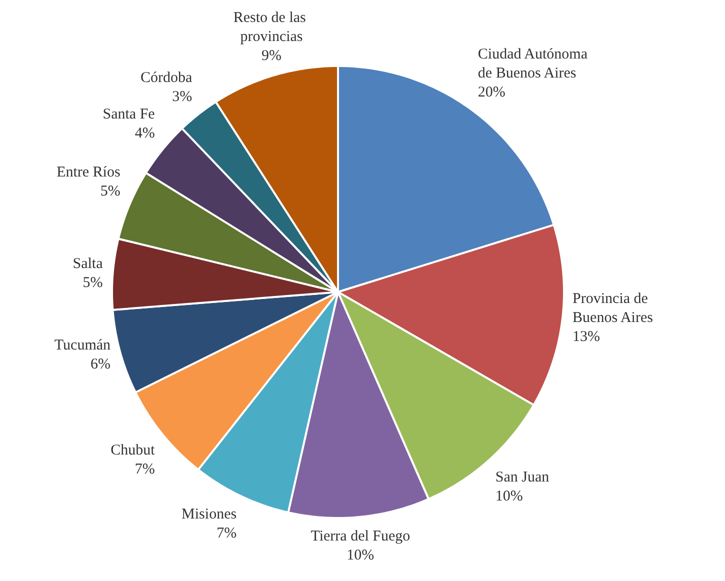 The image size is (725, 581). Describe the element at coordinates (133, 450) in the screenshot. I see `slice-label: Chubut` at that location.